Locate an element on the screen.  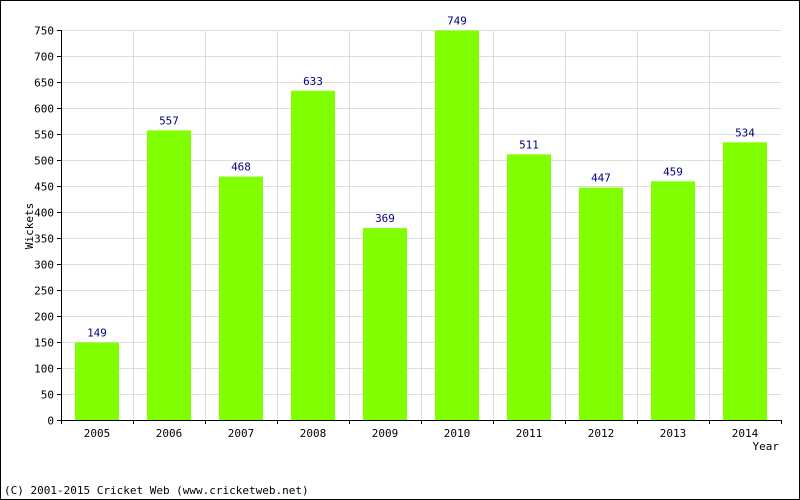
bar-2009 is located at coordinates (385, 324).